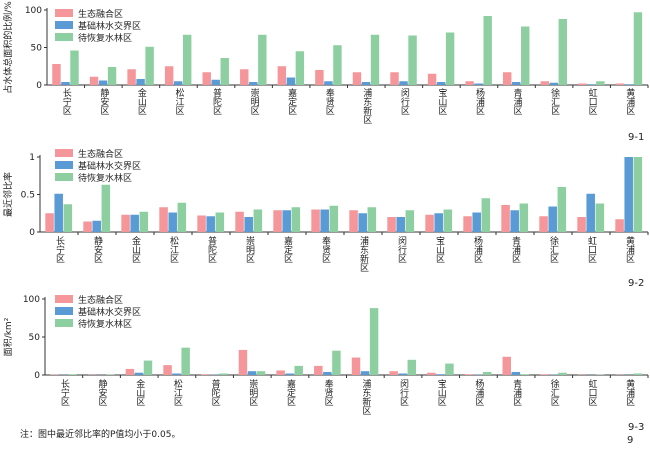 Image resolution: width=650 pixels, height=449 pixels. I want to click on panel1-category-label: 青浦区, so click(517, 101).